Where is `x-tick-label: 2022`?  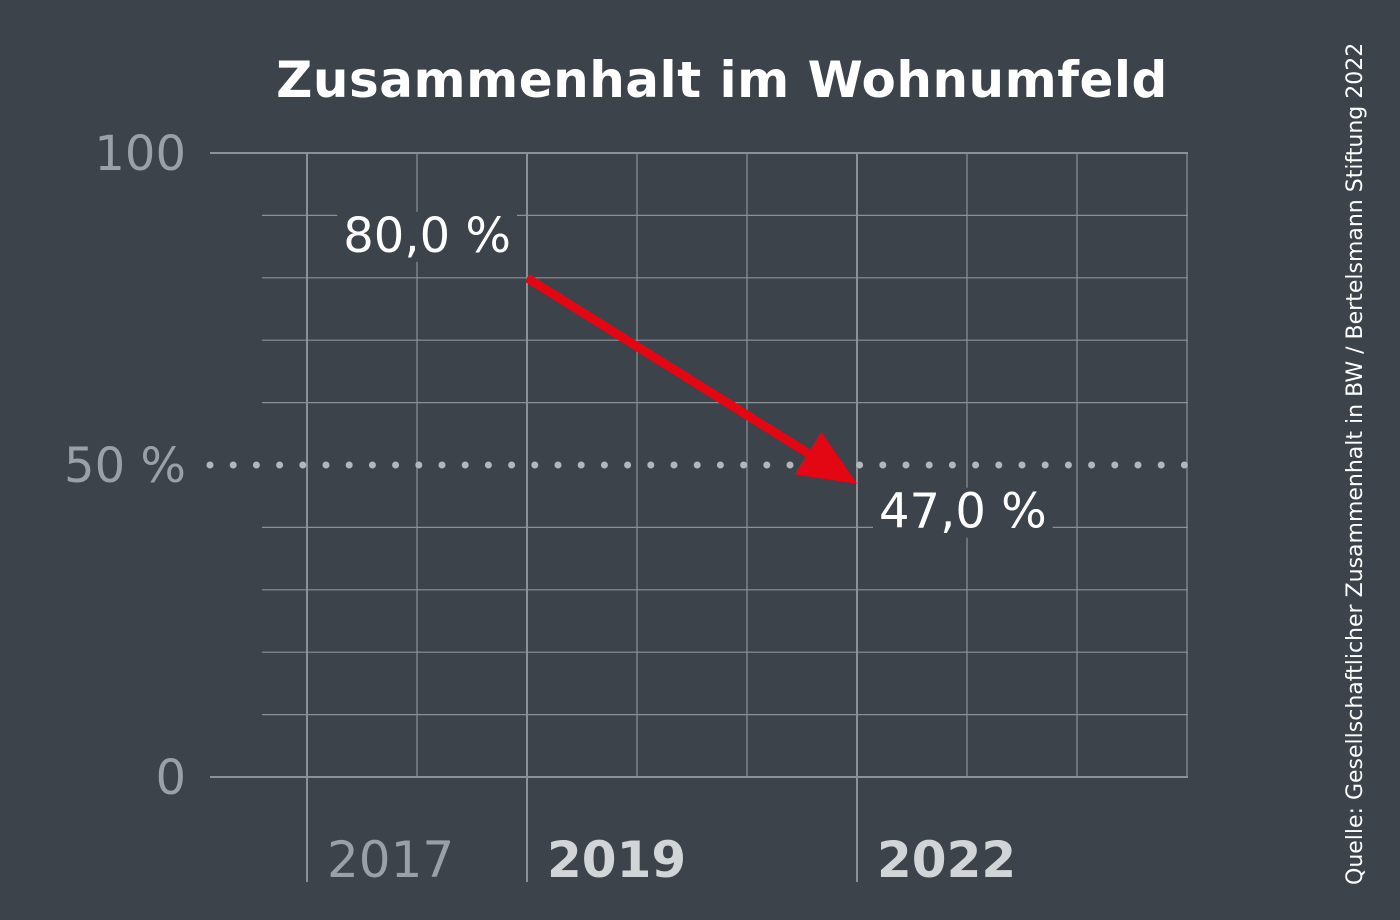
x-tick-label: 2022 is located at coordinates (946, 860).